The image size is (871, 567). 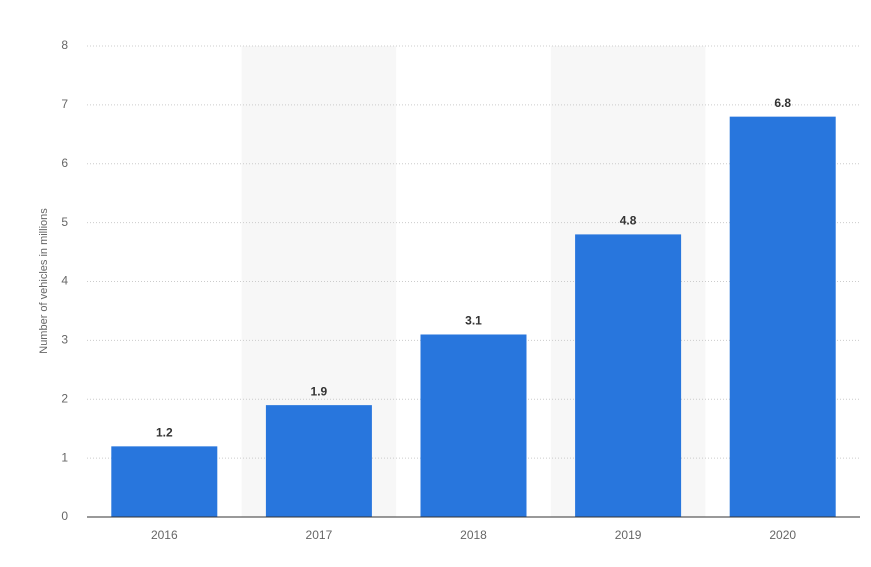 What do you see at coordinates (628, 221) in the screenshot?
I see `value-label: 4.8` at bounding box center [628, 221].